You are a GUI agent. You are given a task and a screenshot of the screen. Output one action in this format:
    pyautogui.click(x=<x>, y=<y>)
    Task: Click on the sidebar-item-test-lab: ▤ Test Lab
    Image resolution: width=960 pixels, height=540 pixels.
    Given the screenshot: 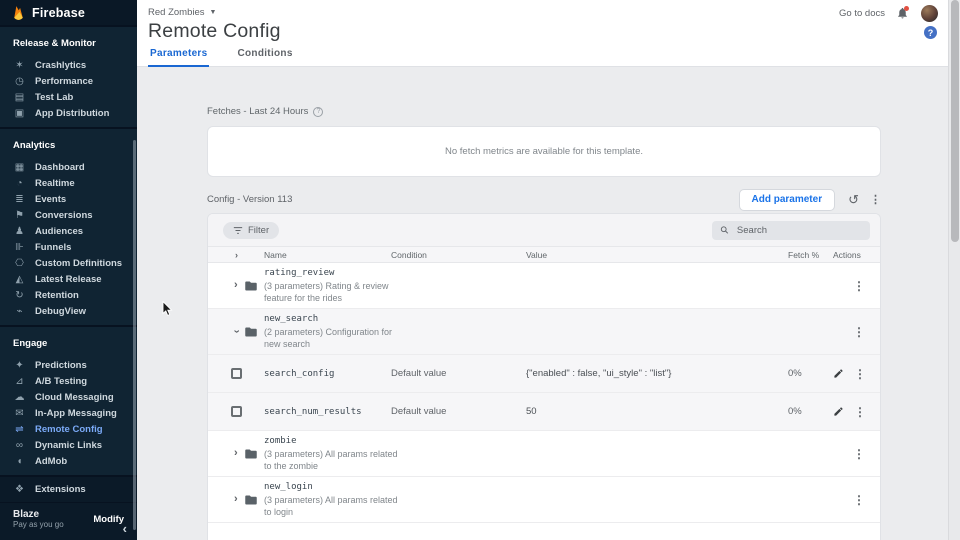 What is the action you would take?
    pyautogui.click(x=68, y=97)
    